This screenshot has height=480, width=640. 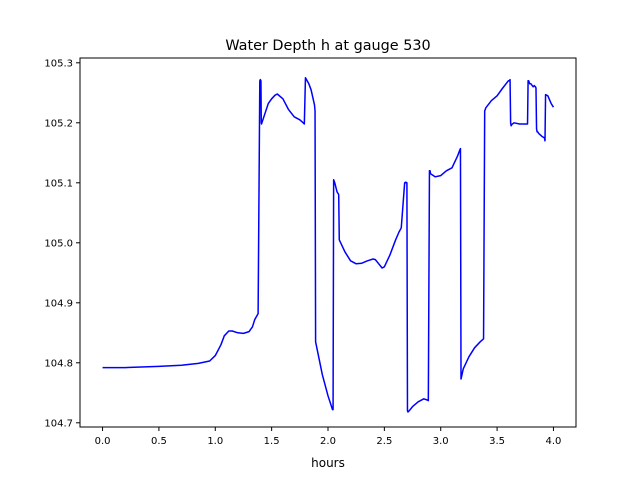 What do you see at coordinates (384, 441) in the screenshot?
I see `x-tick-label: 2.5` at bounding box center [384, 441].